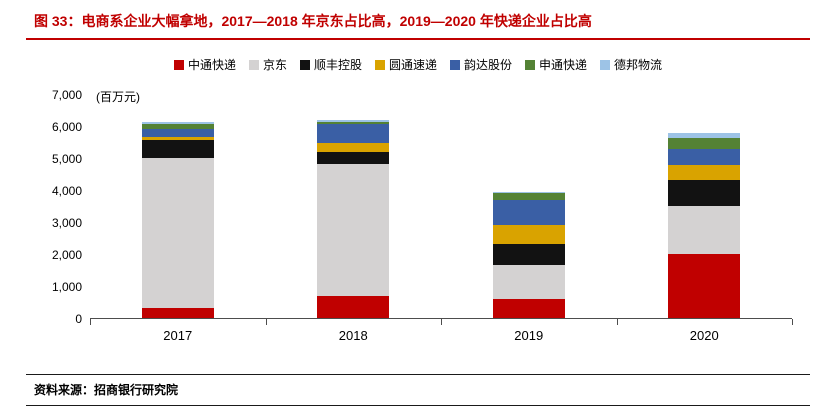 The image size is (836, 410). What do you see at coordinates (563, 65) in the screenshot?
I see `legend-label: 申通快递` at bounding box center [563, 65].